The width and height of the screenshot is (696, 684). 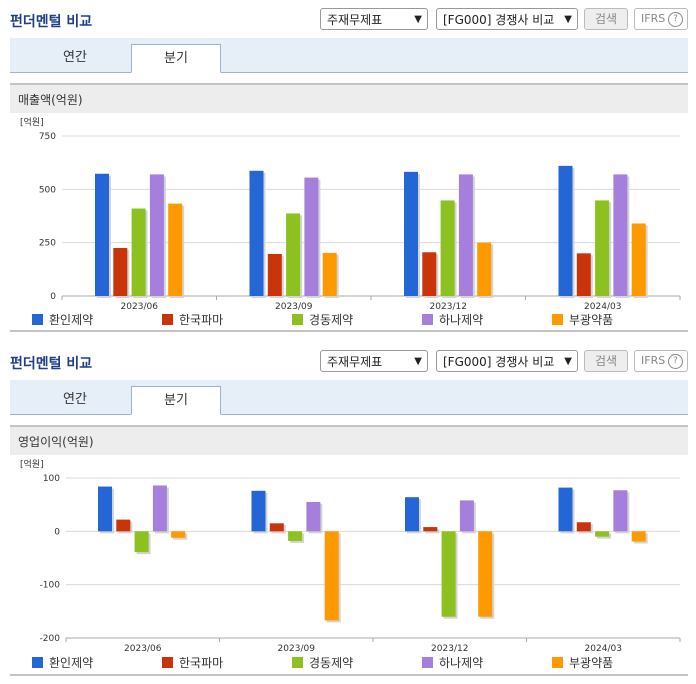 I want to click on x-tick-label: 2024/03, so click(x=603, y=649).